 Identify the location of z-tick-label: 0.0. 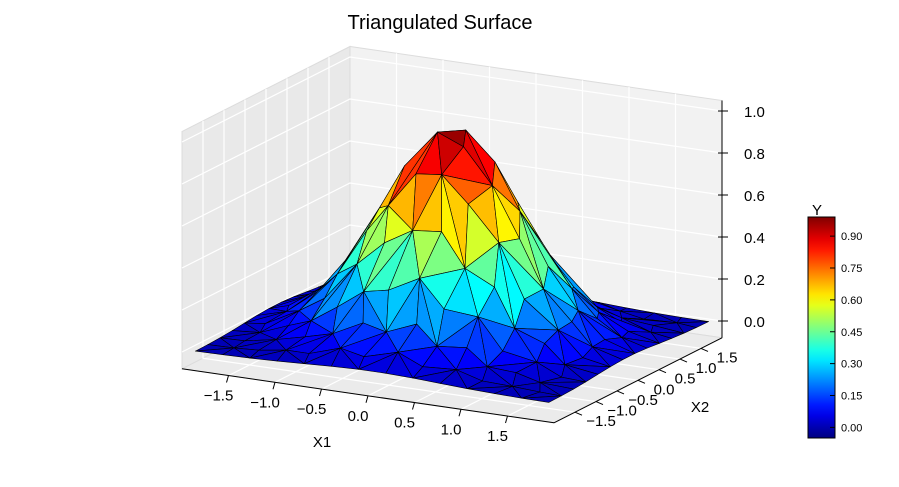
(754, 322).